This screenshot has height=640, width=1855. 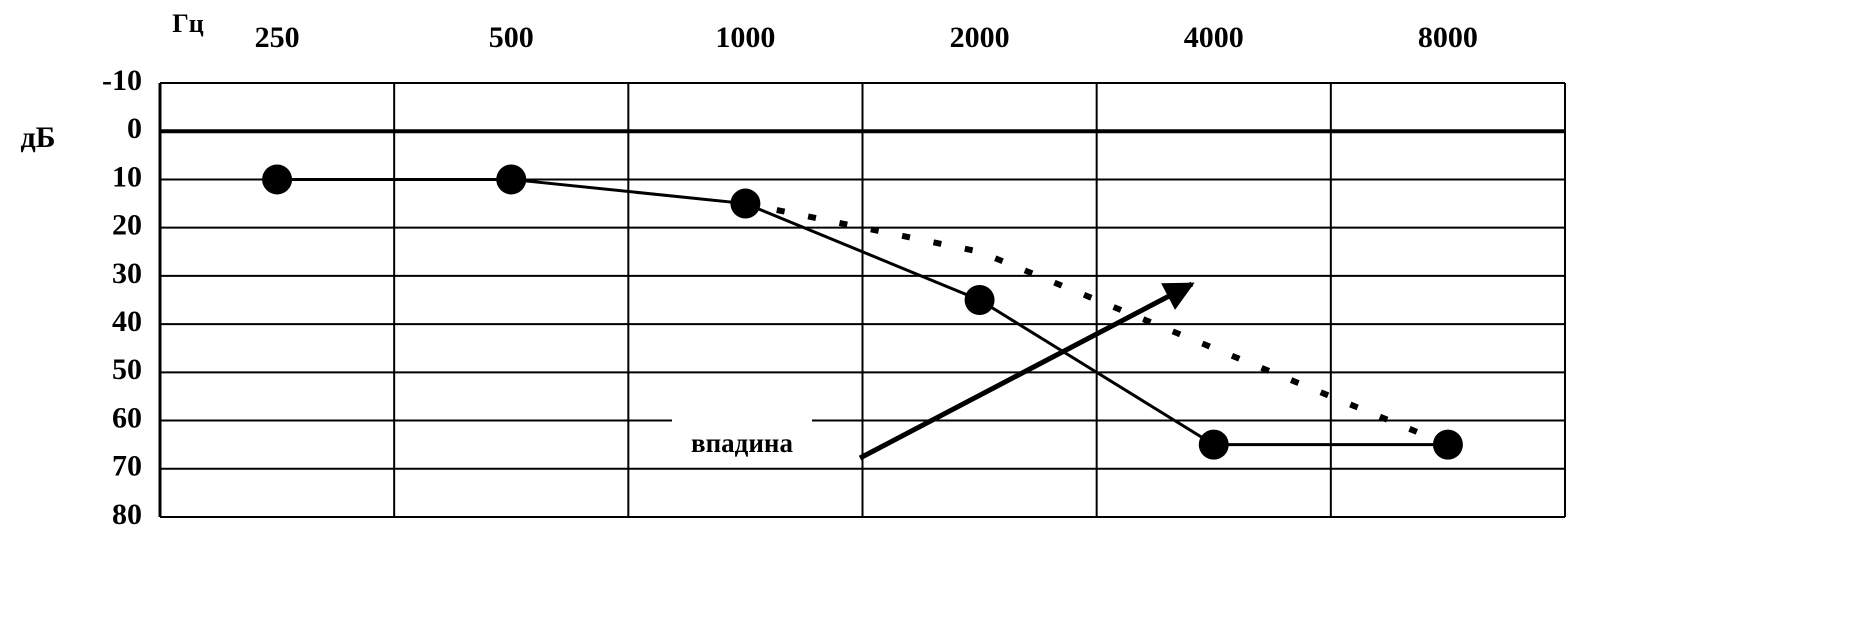 What do you see at coordinates (1214, 37) in the screenshot?
I see `x-tick-label: 4000` at bounding box center [1214, 37].